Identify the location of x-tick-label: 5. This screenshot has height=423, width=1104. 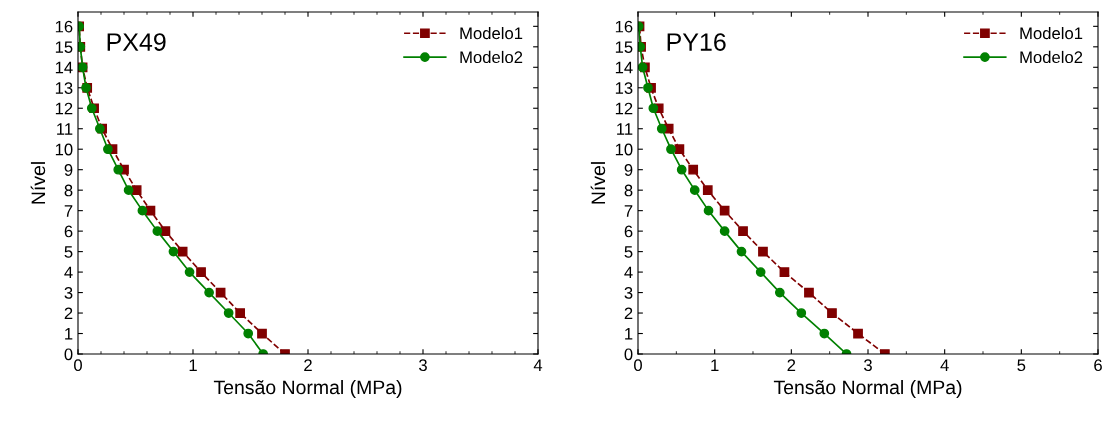
(1021, 365).